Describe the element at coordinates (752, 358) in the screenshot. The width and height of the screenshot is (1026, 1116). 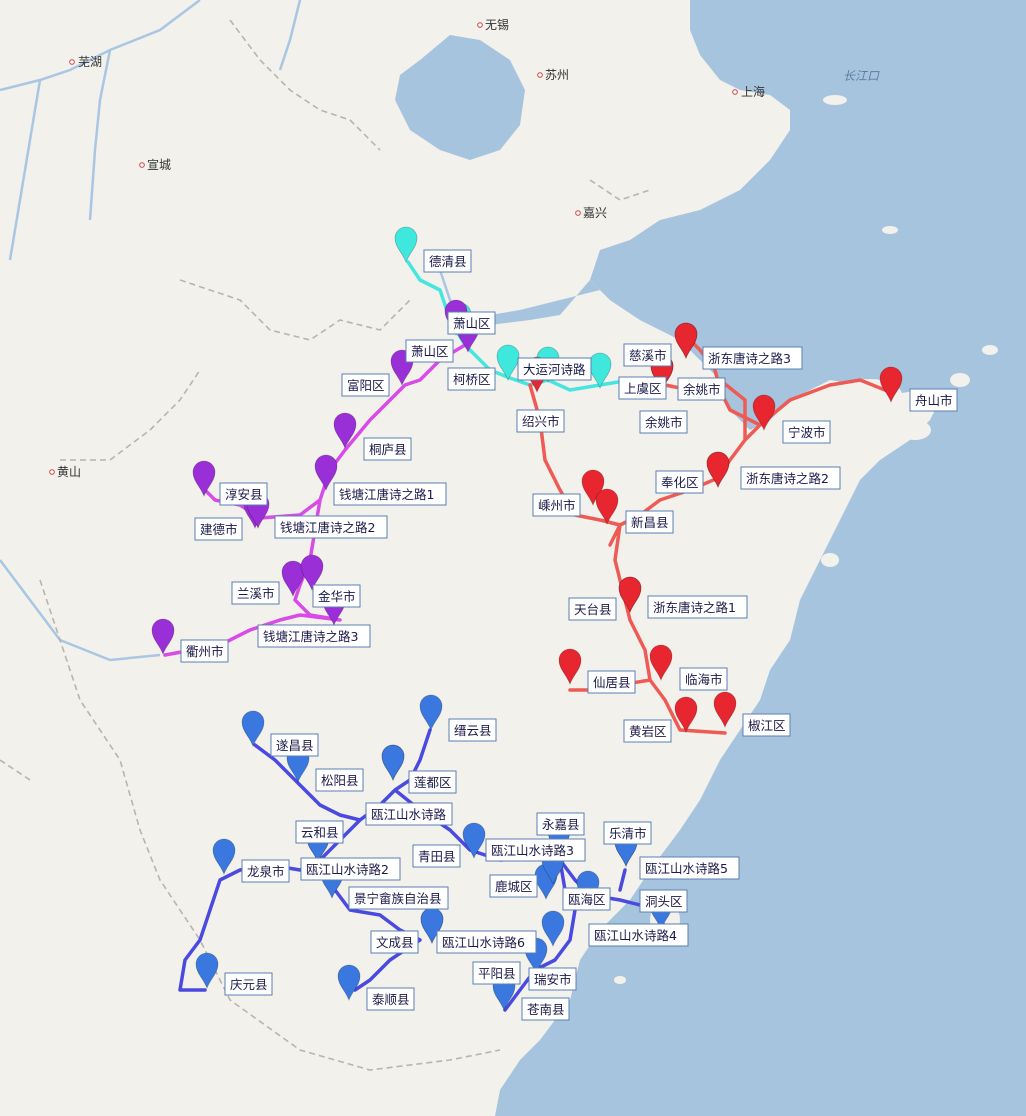
I see `marker-label-zd3: 浙东唐诗之路3` at that location.